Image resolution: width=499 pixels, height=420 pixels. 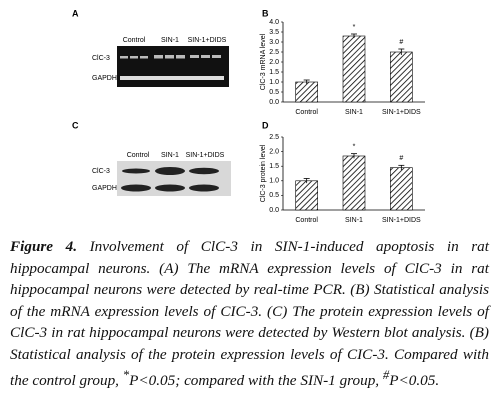 What do you see at coordinates (386, 375) in the screenshot?
I see `caption-sup: #` at bounding box center [386, 375].